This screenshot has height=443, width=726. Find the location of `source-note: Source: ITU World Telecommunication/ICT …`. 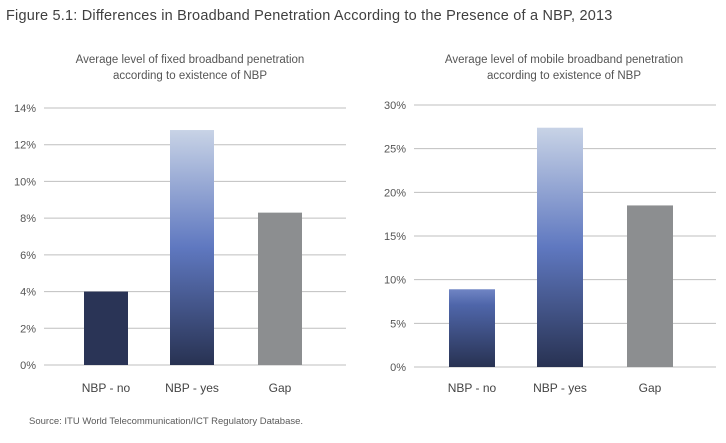

source-note: Source: ITU World Telecommunication/ICT … is located at coordinates (166, 421).